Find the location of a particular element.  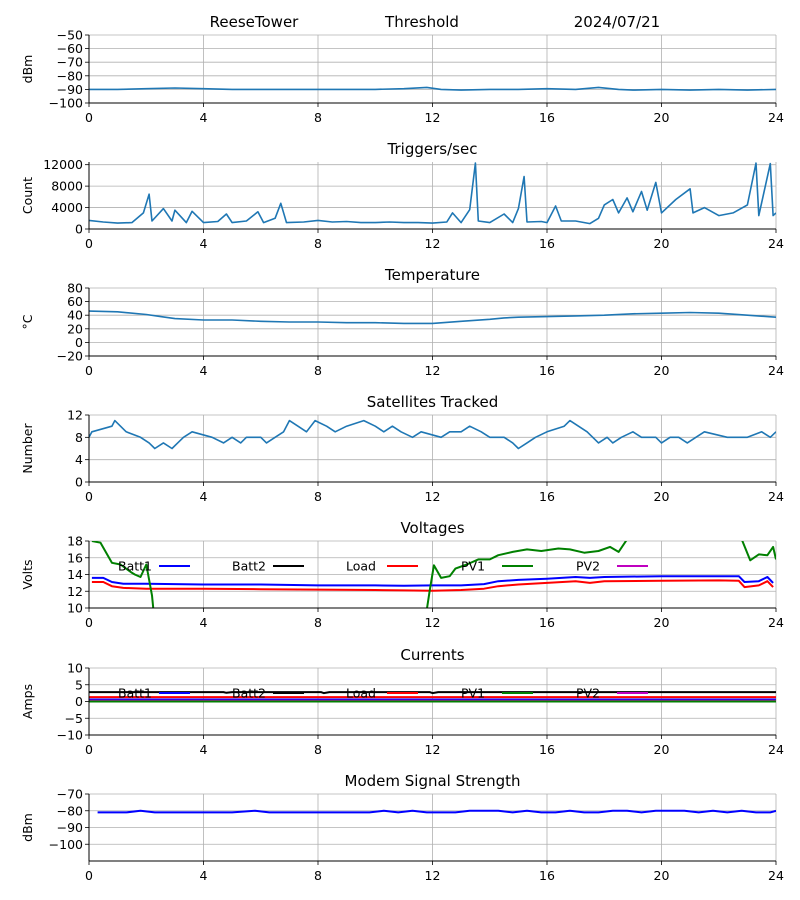

y-tick-label: 10 is located at coordinates (75, 668).